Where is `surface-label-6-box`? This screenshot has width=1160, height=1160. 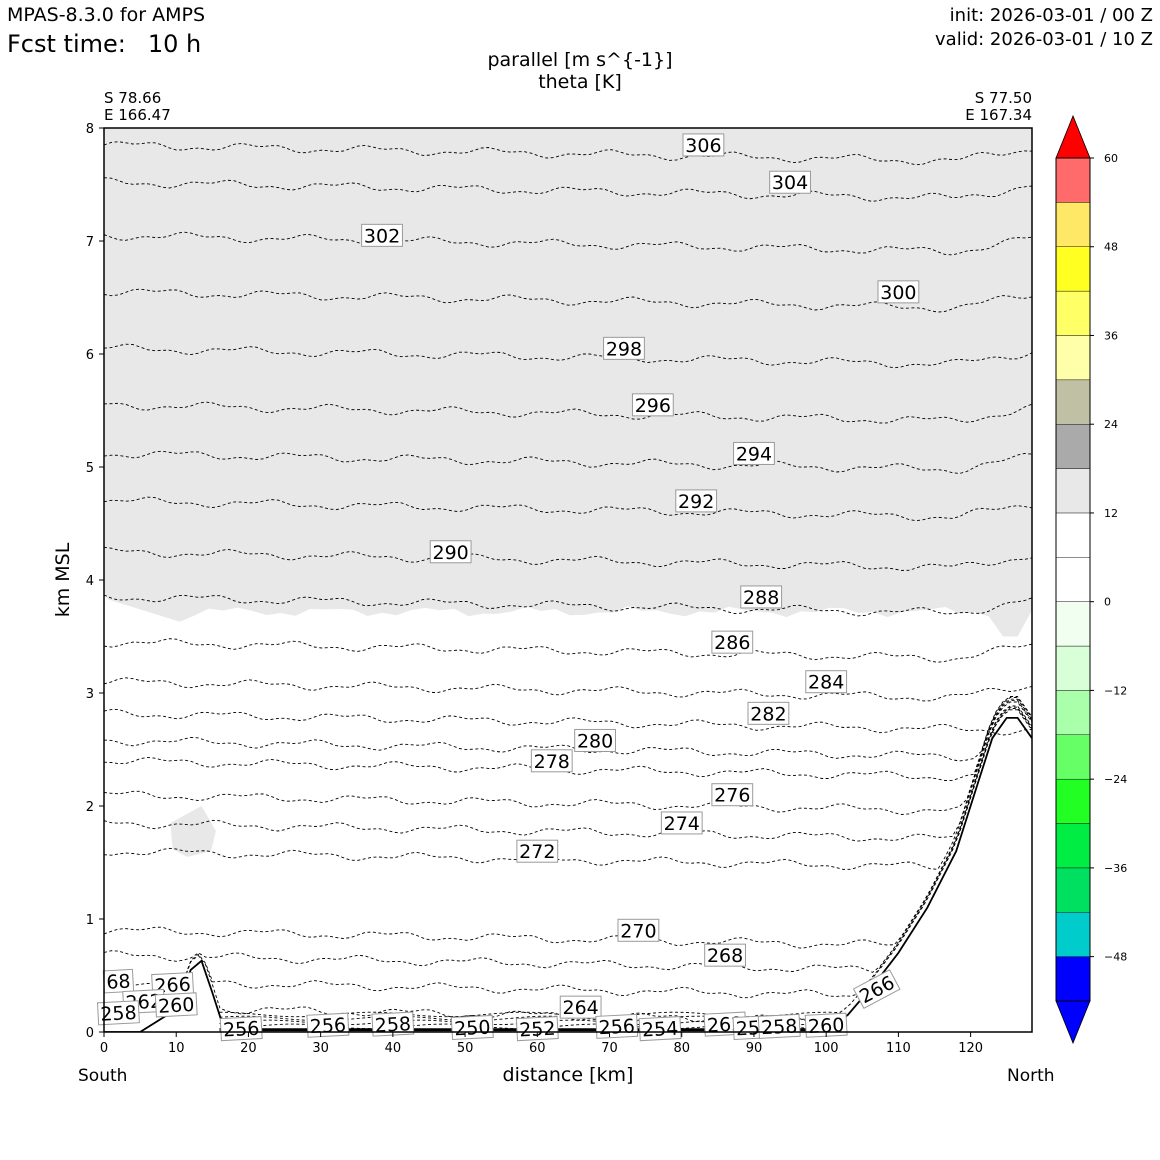
surface-label-6-box is located at coordinates (328, 1025).